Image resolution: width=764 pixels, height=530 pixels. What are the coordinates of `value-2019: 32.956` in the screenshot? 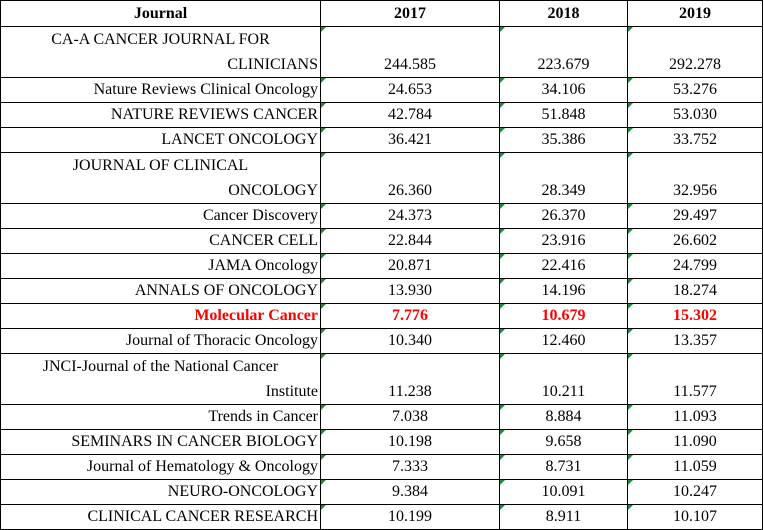 It's located at (695, 178).